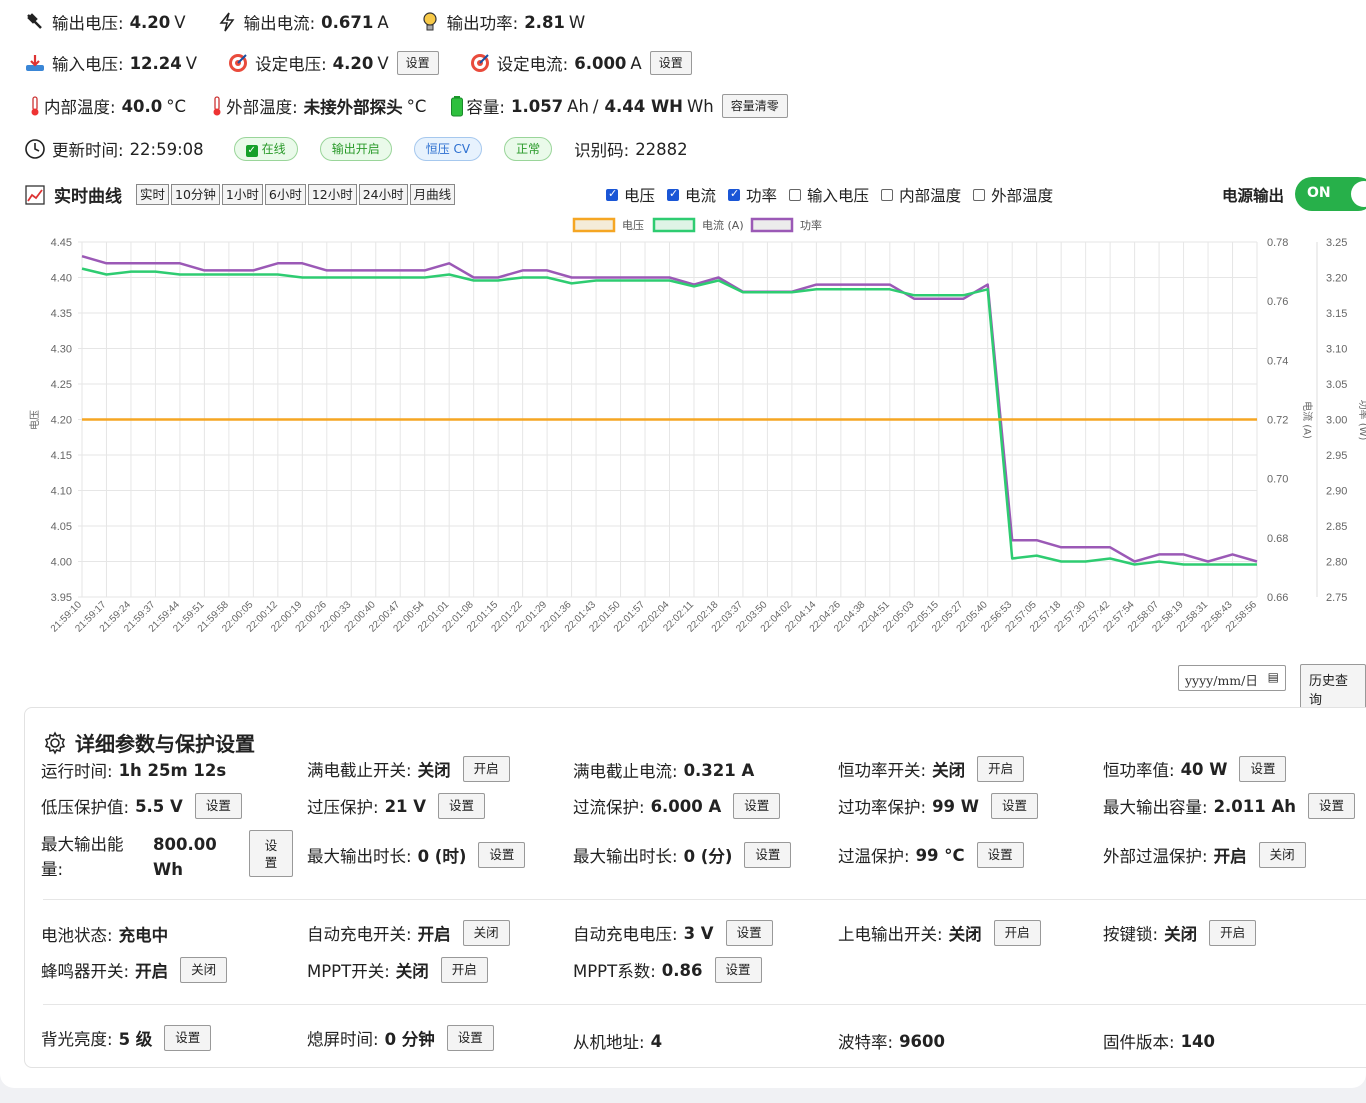 This screenshot has height=1103, width=1366. I want to click on full-cutoff-switch: 满电截止开关: 关闭 开启, so click(408, 769).